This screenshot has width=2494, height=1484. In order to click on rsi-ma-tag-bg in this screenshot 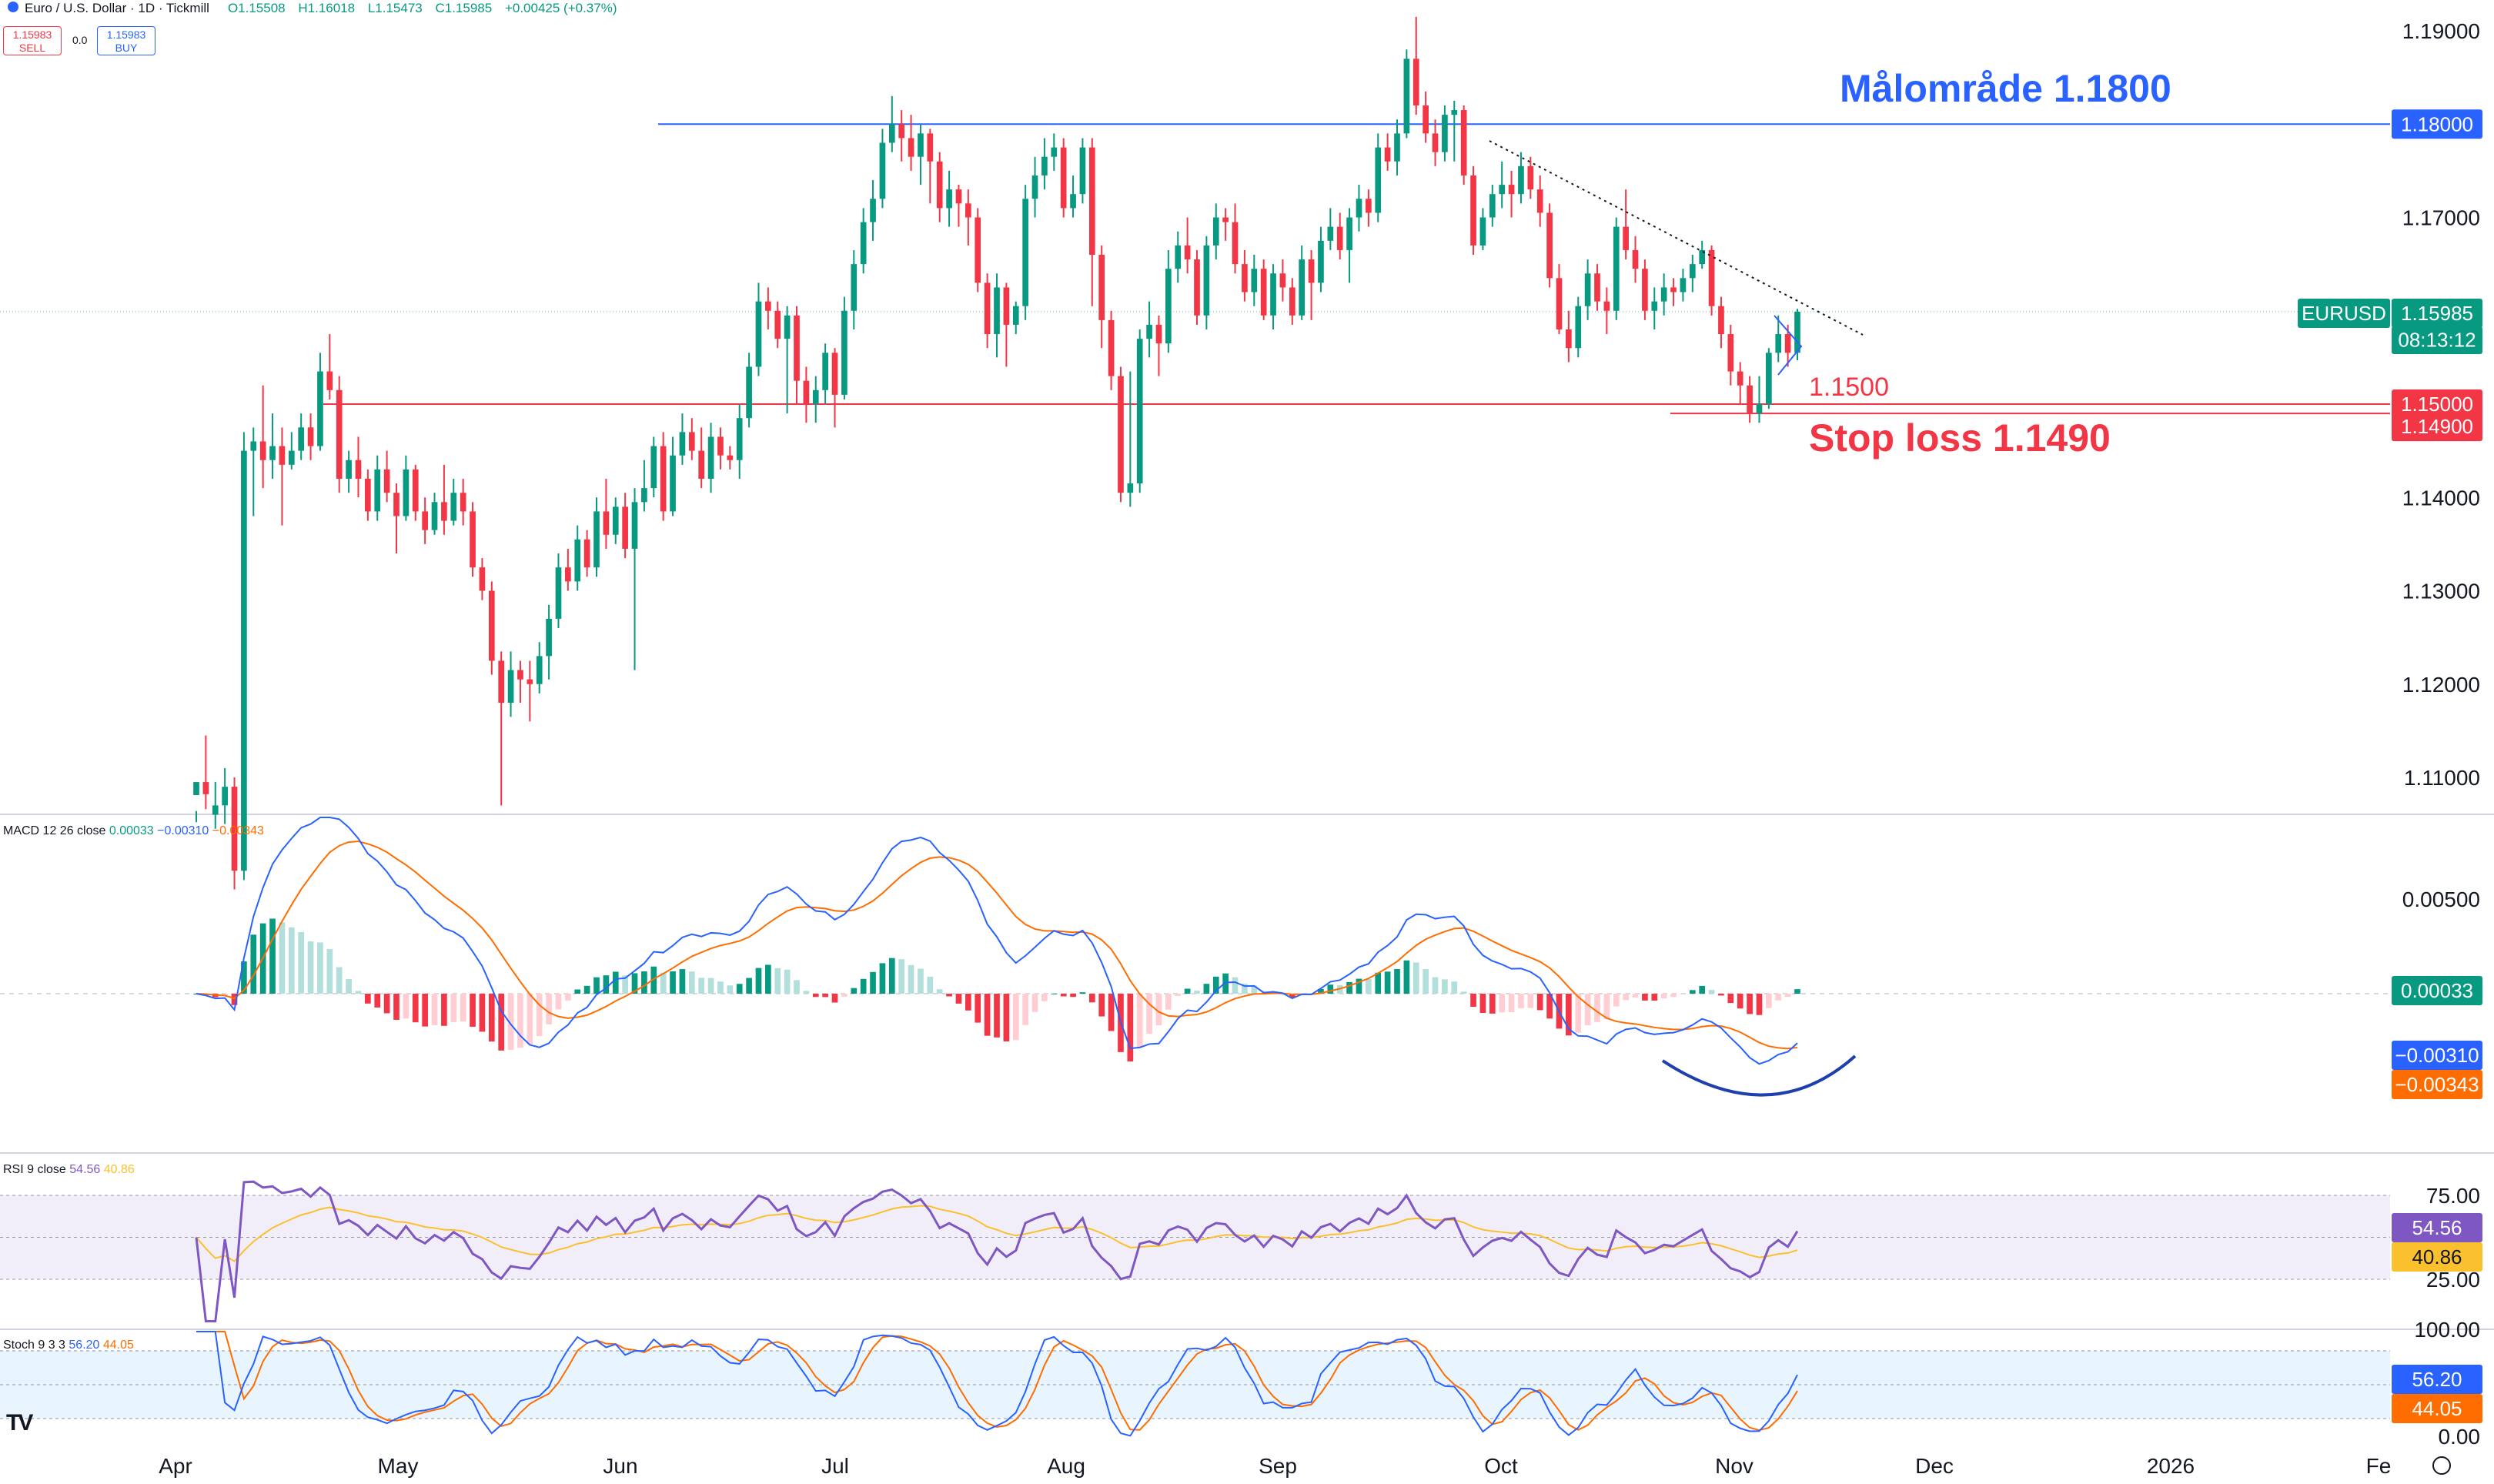, I will do `click(2437, 1257)`.